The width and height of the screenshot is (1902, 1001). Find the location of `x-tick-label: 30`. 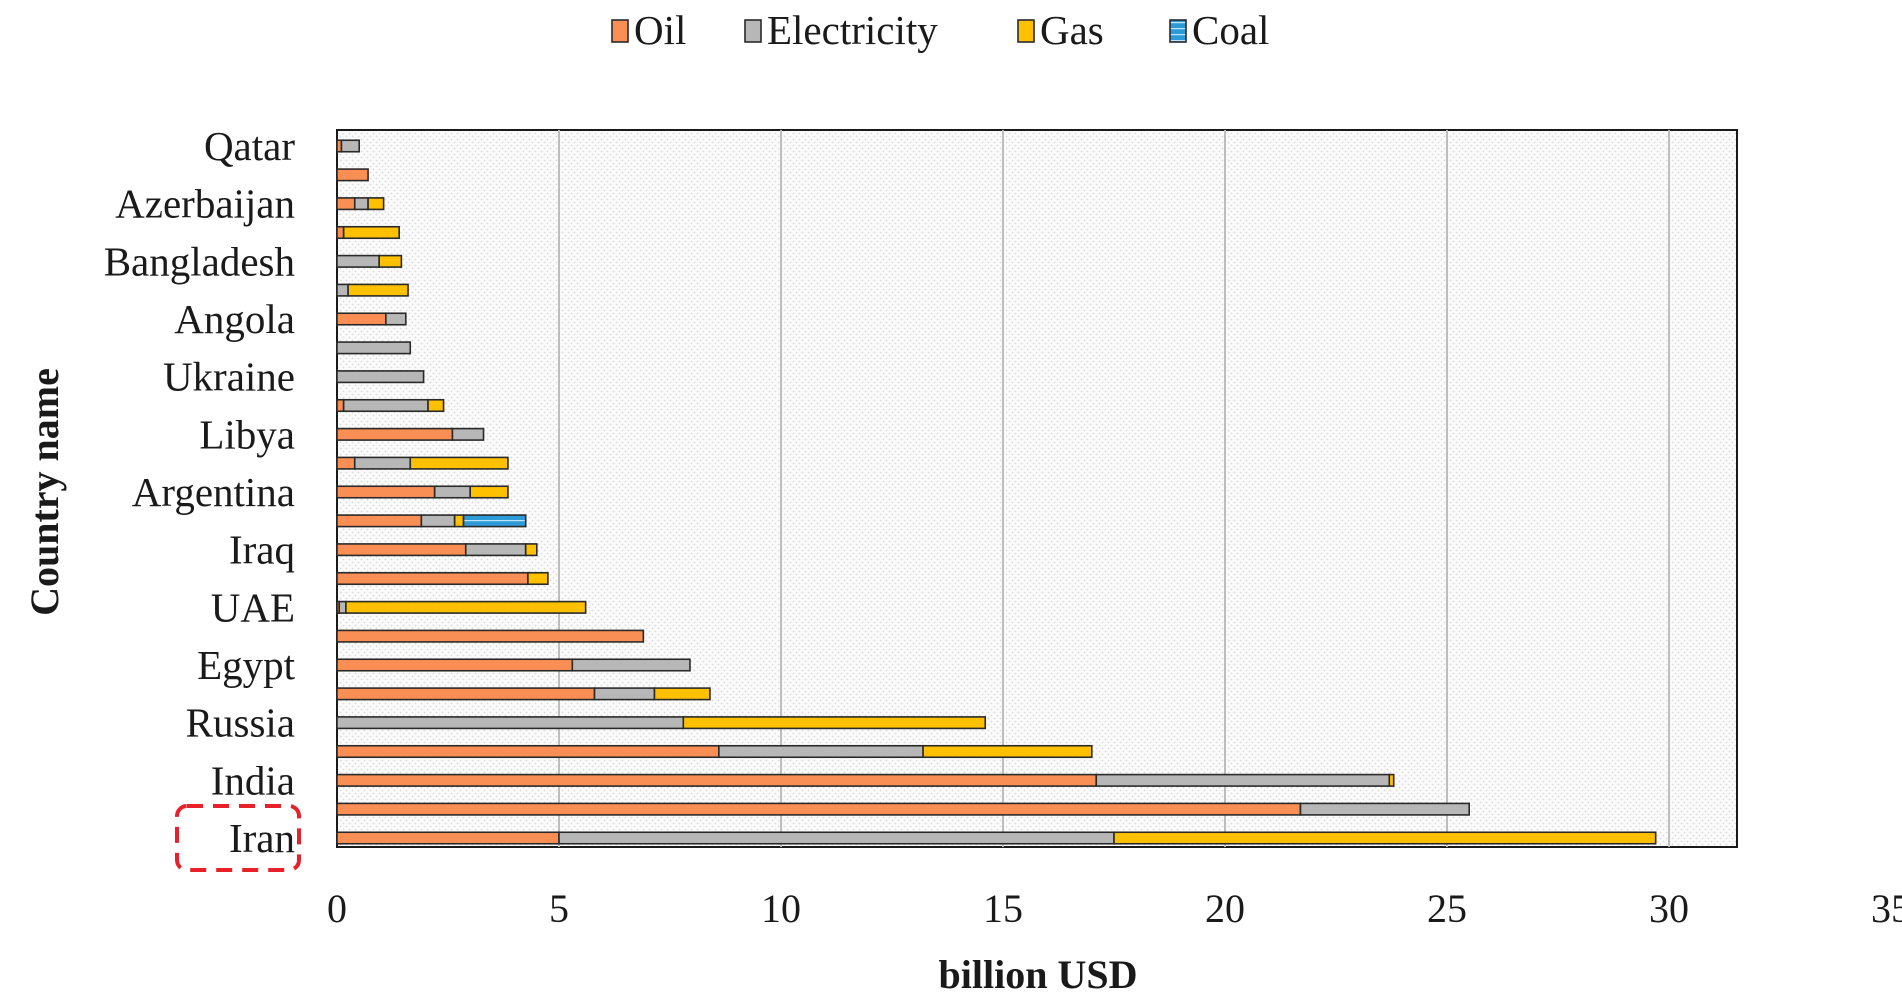

x-tick-label: 30 is located at coordinates (1669, 908).